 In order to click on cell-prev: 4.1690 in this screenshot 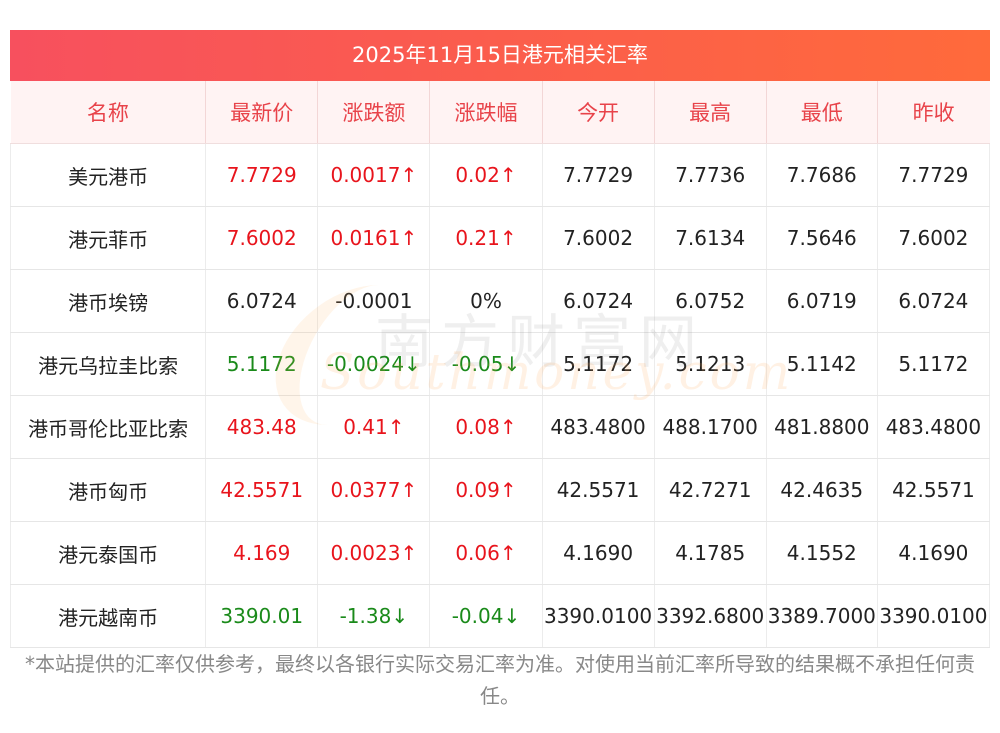, I will do `click(934, 553)`.